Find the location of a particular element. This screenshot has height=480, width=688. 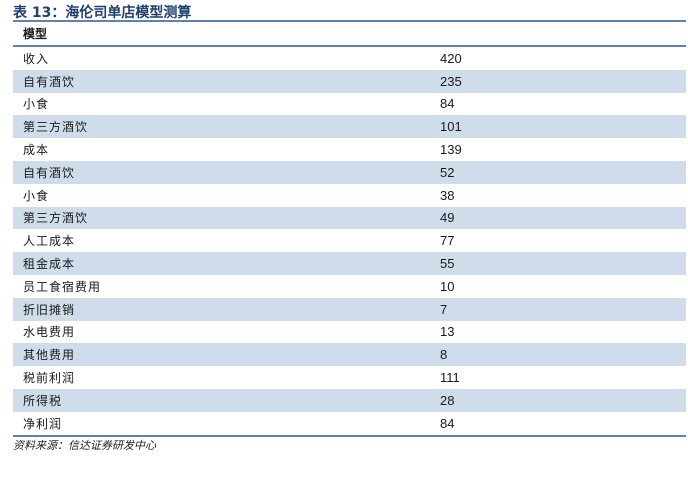

table-row: 自有酒饮 235 is located at coordinates (349, 81).